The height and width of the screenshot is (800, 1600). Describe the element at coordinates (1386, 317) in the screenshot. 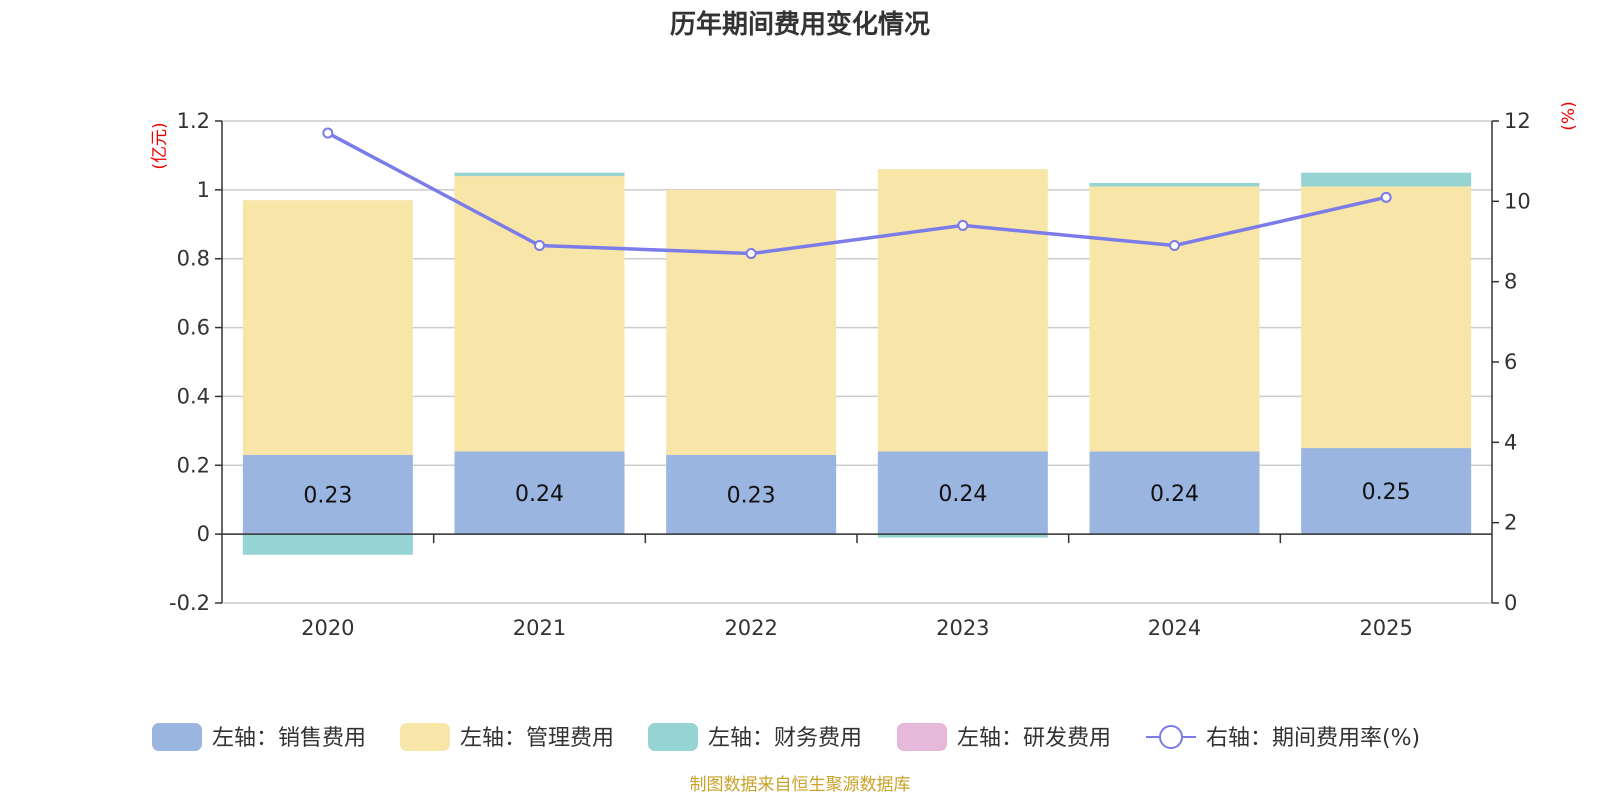

I see `bar-admin-2025` at that location.